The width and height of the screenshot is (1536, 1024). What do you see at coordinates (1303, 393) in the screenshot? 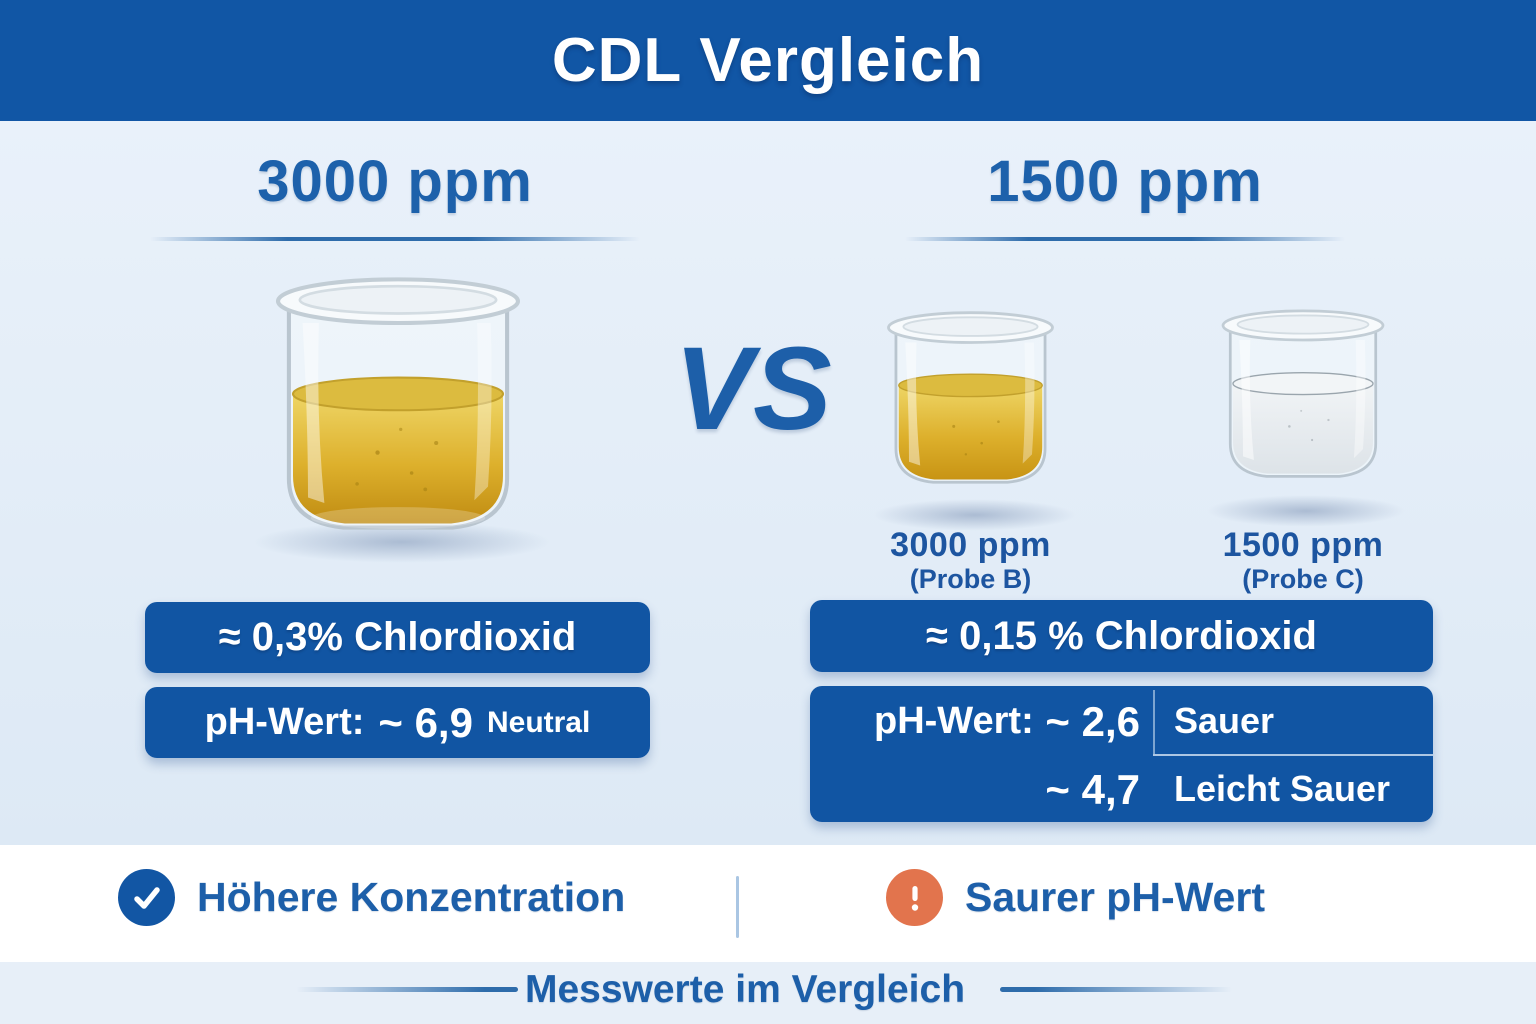
I see `beaker-clear-probe-c` at bounding box center [1303, 393].